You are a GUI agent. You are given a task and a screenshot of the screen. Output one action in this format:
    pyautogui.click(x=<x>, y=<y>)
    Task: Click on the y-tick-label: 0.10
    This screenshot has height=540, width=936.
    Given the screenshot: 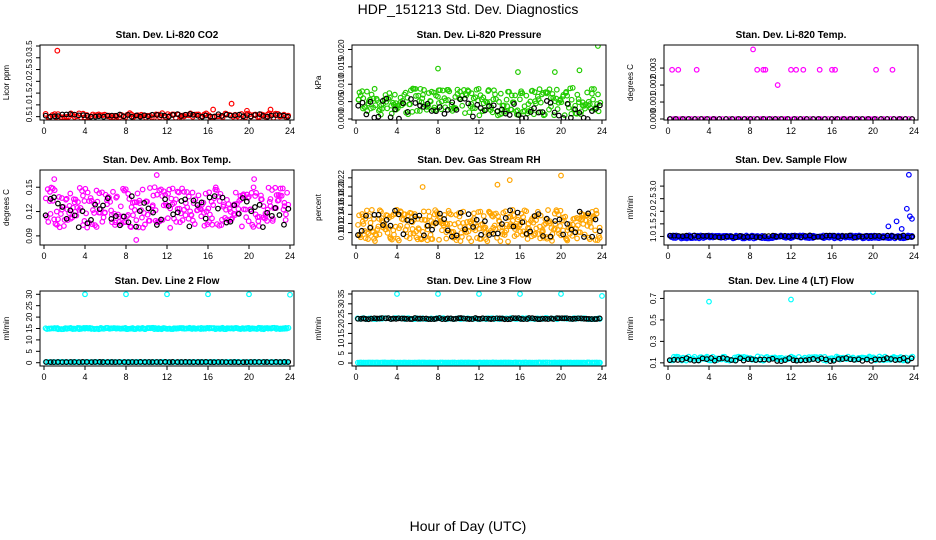 What is the action you would take?
    pyautogui.click(x=341, y=232)
    